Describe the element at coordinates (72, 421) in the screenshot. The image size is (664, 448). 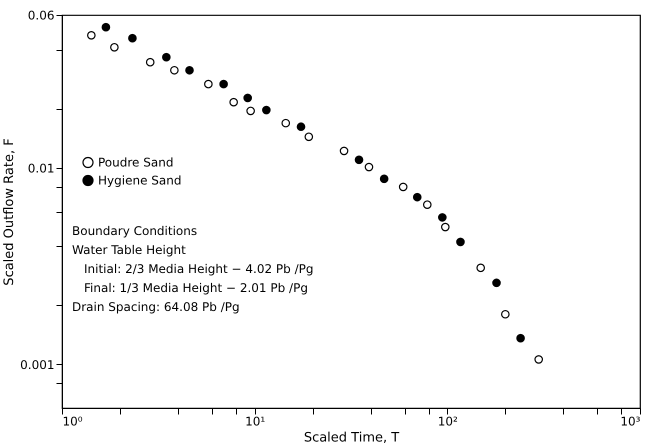
I see `x-tick-label: 10⁰` at that location.